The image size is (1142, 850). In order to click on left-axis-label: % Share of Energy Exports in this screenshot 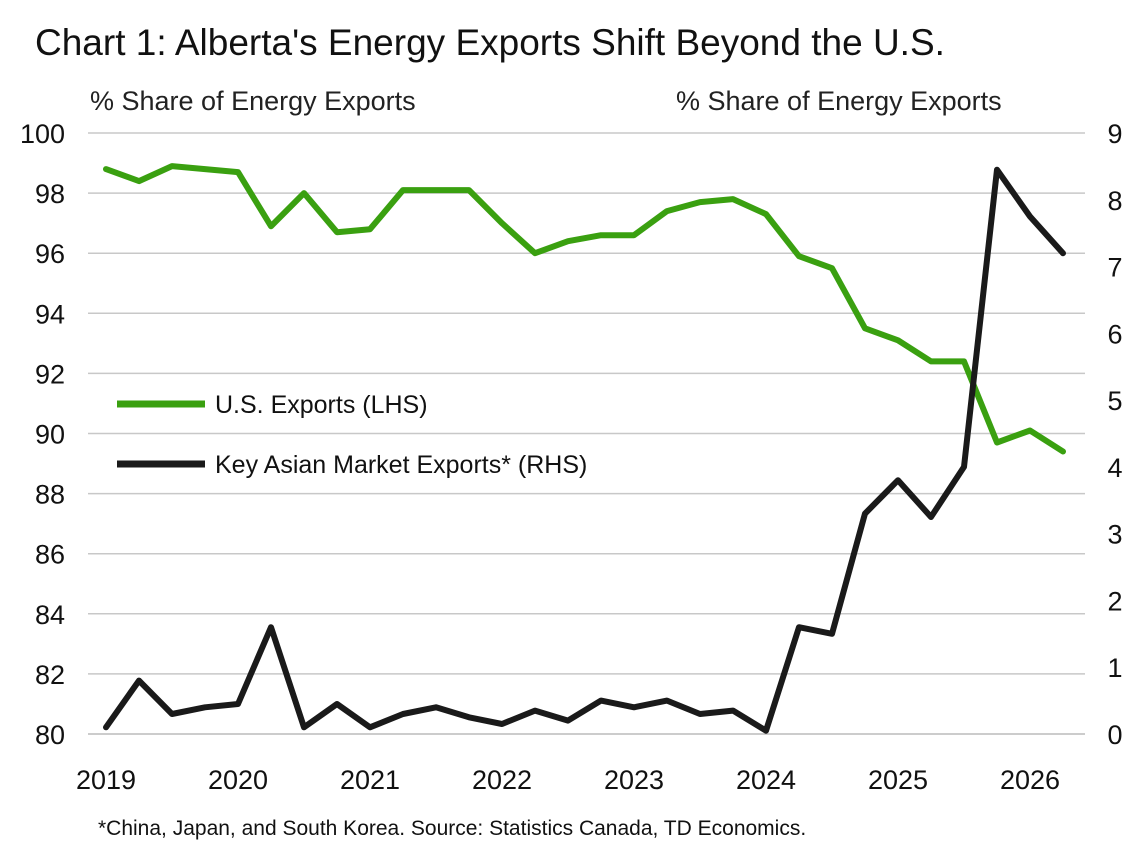, I will do `click(253, 101)`.